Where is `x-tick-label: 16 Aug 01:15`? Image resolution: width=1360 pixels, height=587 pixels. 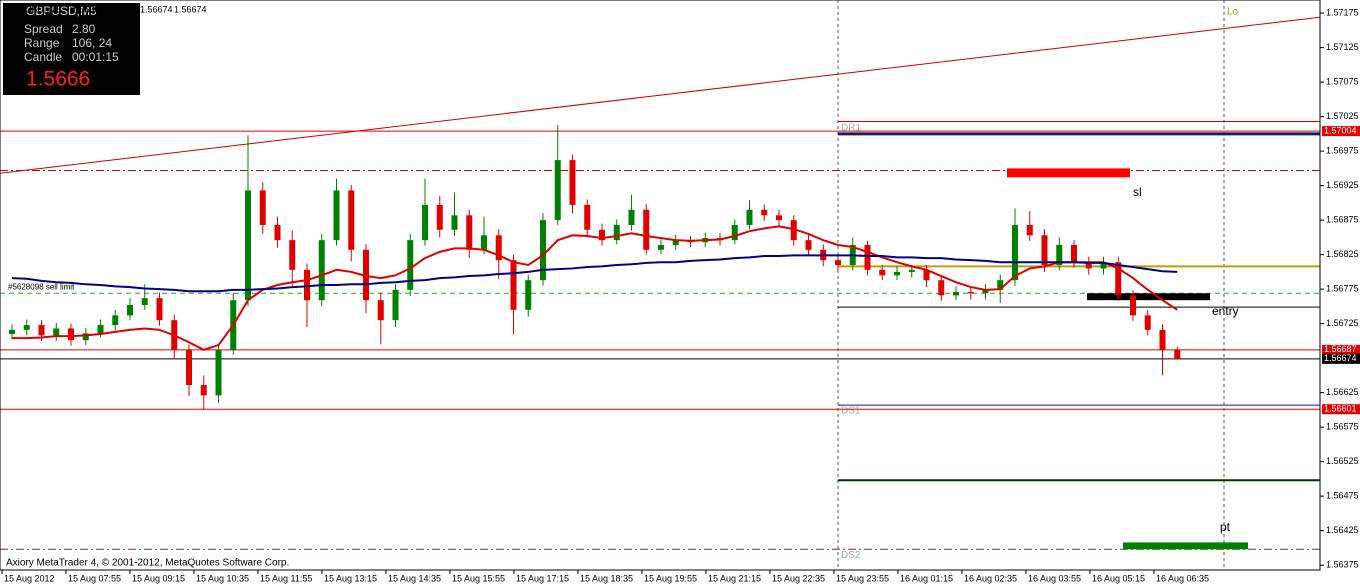
x-tick-label: 16 Aug 01:15 is located at coordinates (926, 578).